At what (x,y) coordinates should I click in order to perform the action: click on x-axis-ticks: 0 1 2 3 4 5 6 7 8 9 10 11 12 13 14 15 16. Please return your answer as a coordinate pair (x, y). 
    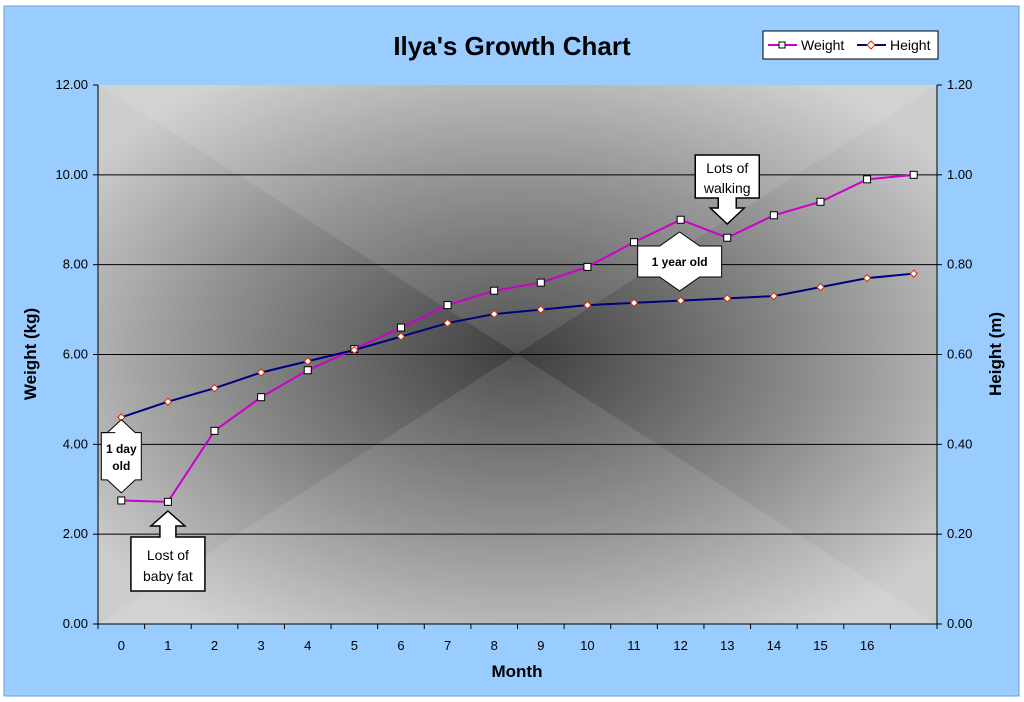
    Looking at the image, I should click on (517, 638).